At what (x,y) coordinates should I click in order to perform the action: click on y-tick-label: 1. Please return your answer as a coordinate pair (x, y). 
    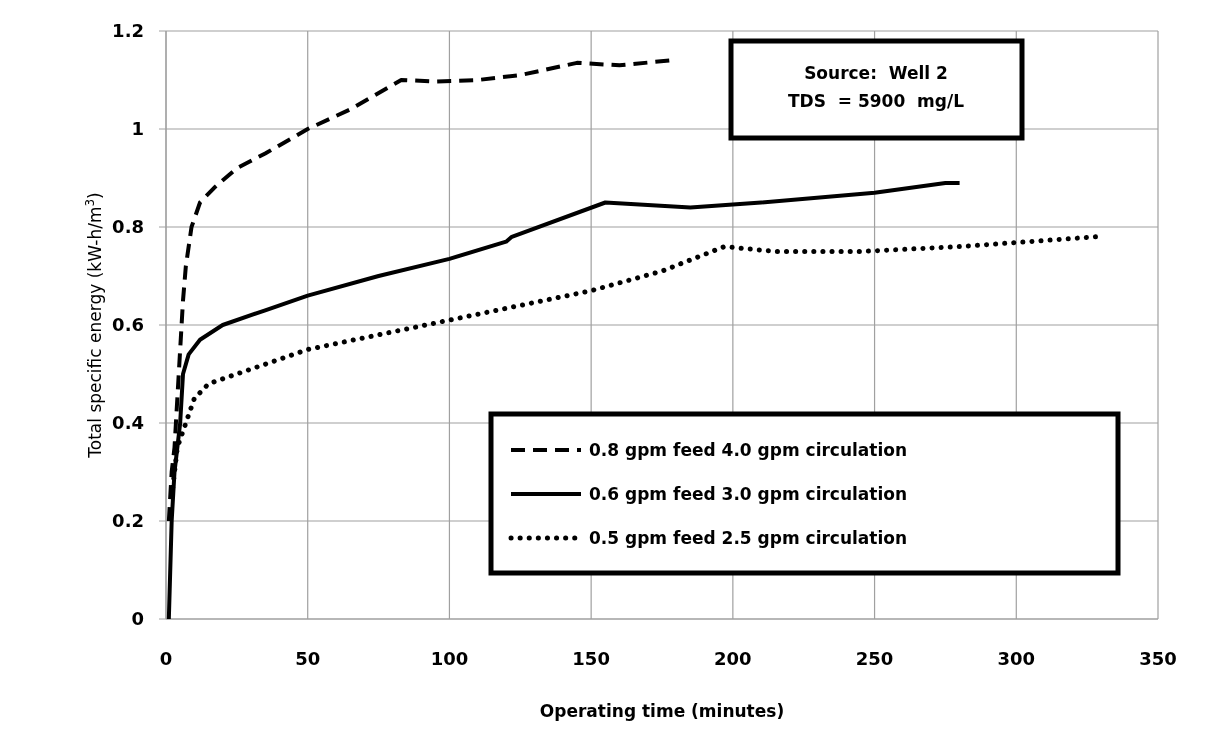
    Looking at the image, I should click on (137, 128).